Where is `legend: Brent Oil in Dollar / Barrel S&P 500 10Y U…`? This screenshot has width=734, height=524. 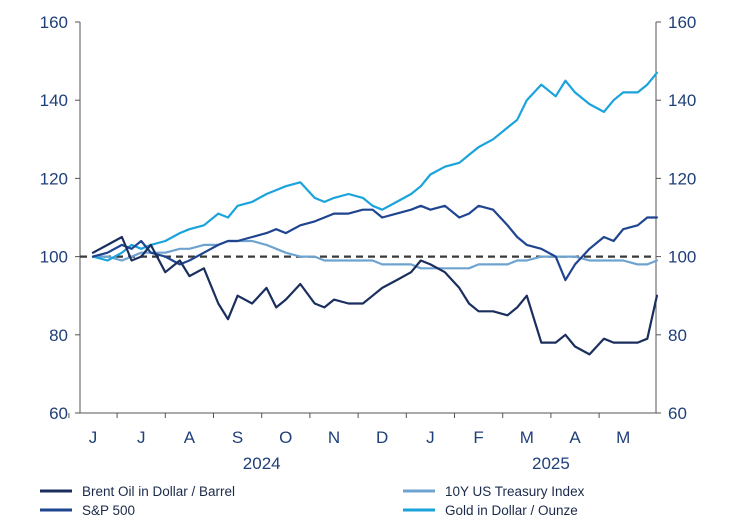
legend: Brent Oil in Dollar / Barrel S&P 500 10Y U… is located at coordinates (312, 501).